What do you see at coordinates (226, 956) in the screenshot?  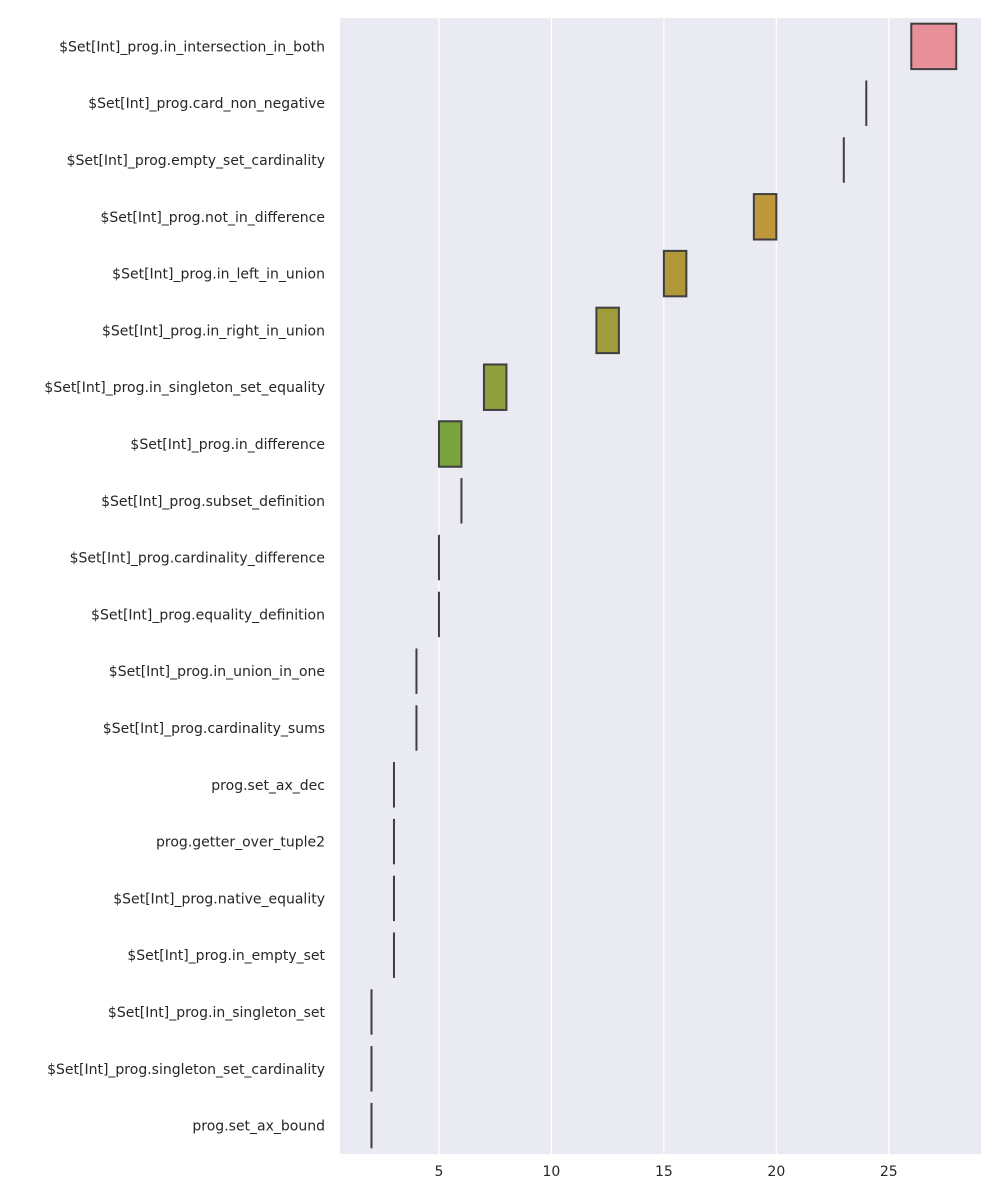 I see `y-tick-label: $Set[Int]_prog.in_empty_set` at bounding box center [226, 956].